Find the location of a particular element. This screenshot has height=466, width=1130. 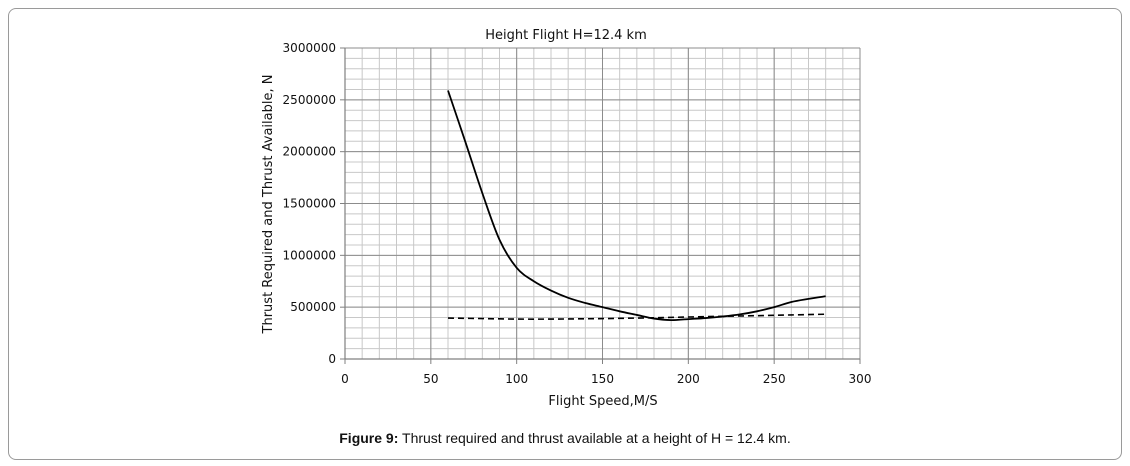

chart-title: Height Flight H=12.4 km is located at coordinates (565, 35).